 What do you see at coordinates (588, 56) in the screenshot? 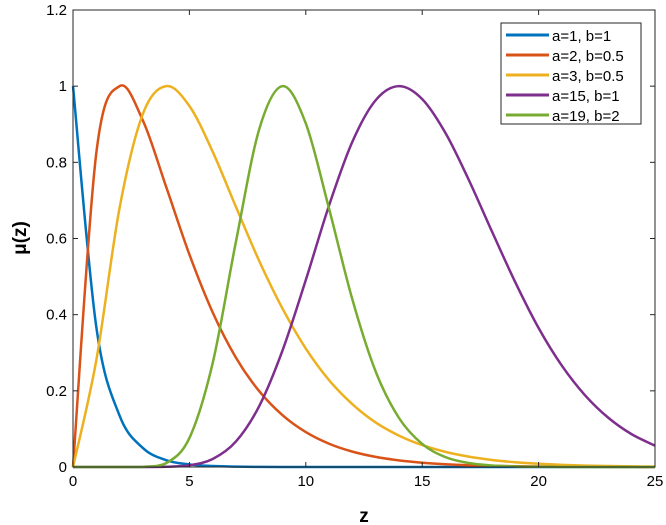
I see `legend-entry: a=2, b=0.5` at bounding box center [588, 56].